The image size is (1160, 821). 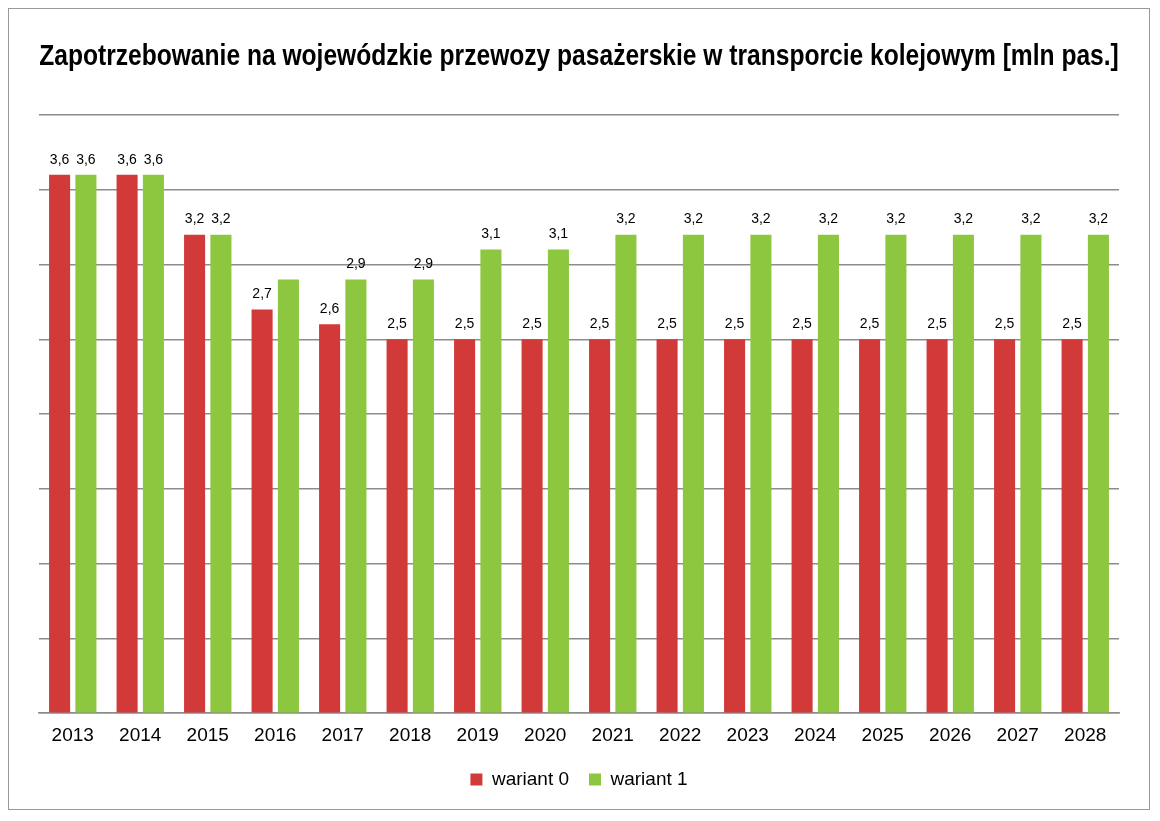 I want to click on x-tick-label: 2027, so click(x=1017, y=734).